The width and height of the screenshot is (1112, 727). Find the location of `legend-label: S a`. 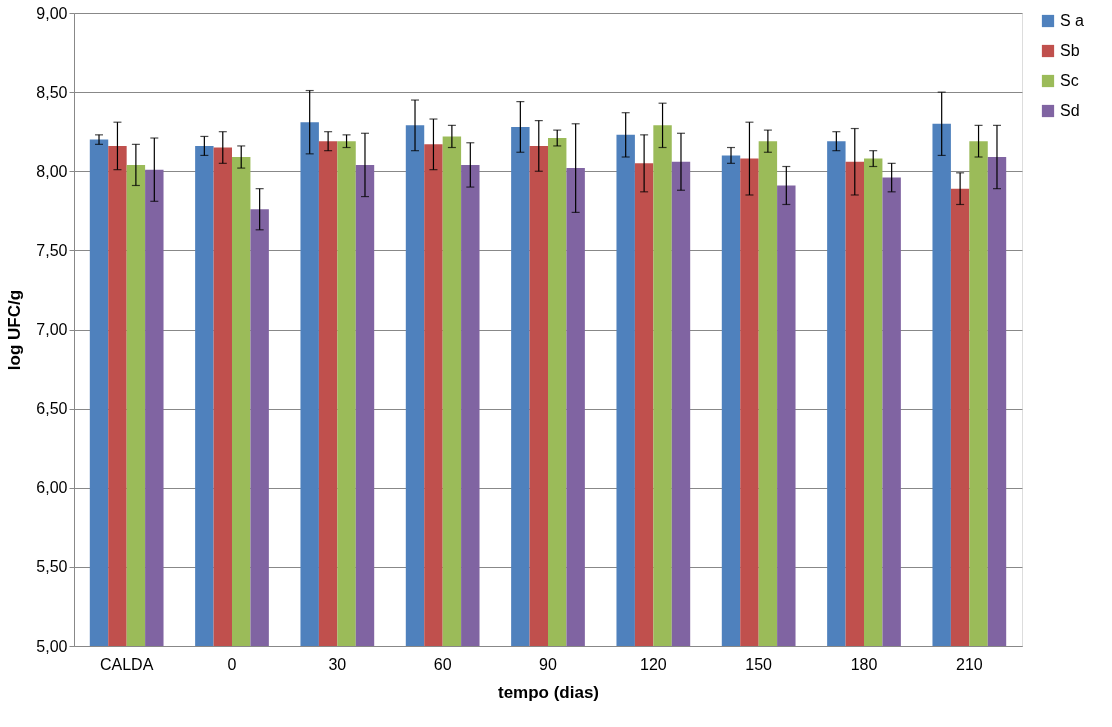

legend-label: S a is located at coordinates (1072, 20).